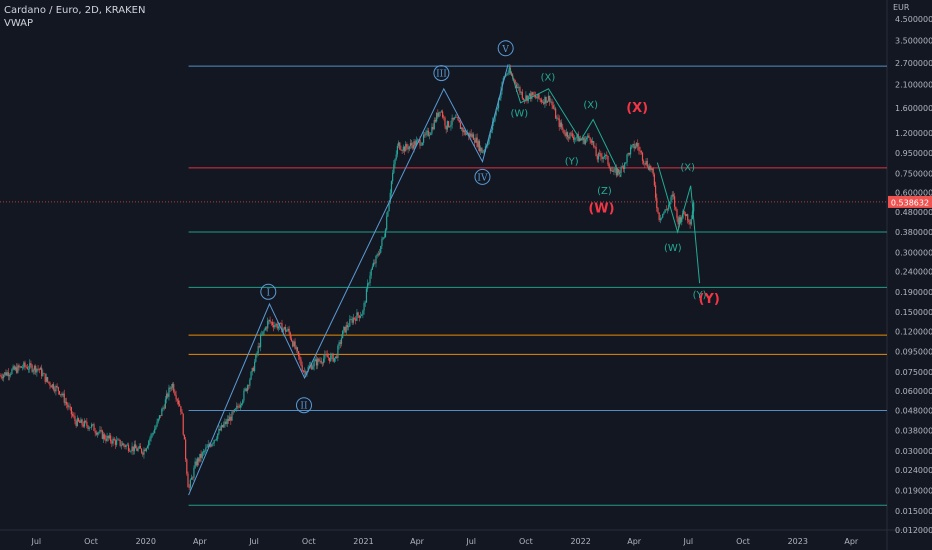 The image size is (932, 550). Describe the element at coordinates (913, 530) in the screenshot. I see `price-tick-label: 0.012000` at that location.